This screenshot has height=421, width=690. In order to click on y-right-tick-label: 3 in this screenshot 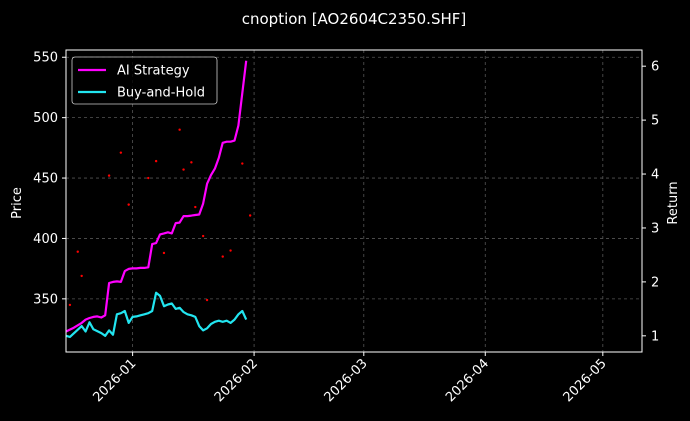, I will do `click(655, 228)`.